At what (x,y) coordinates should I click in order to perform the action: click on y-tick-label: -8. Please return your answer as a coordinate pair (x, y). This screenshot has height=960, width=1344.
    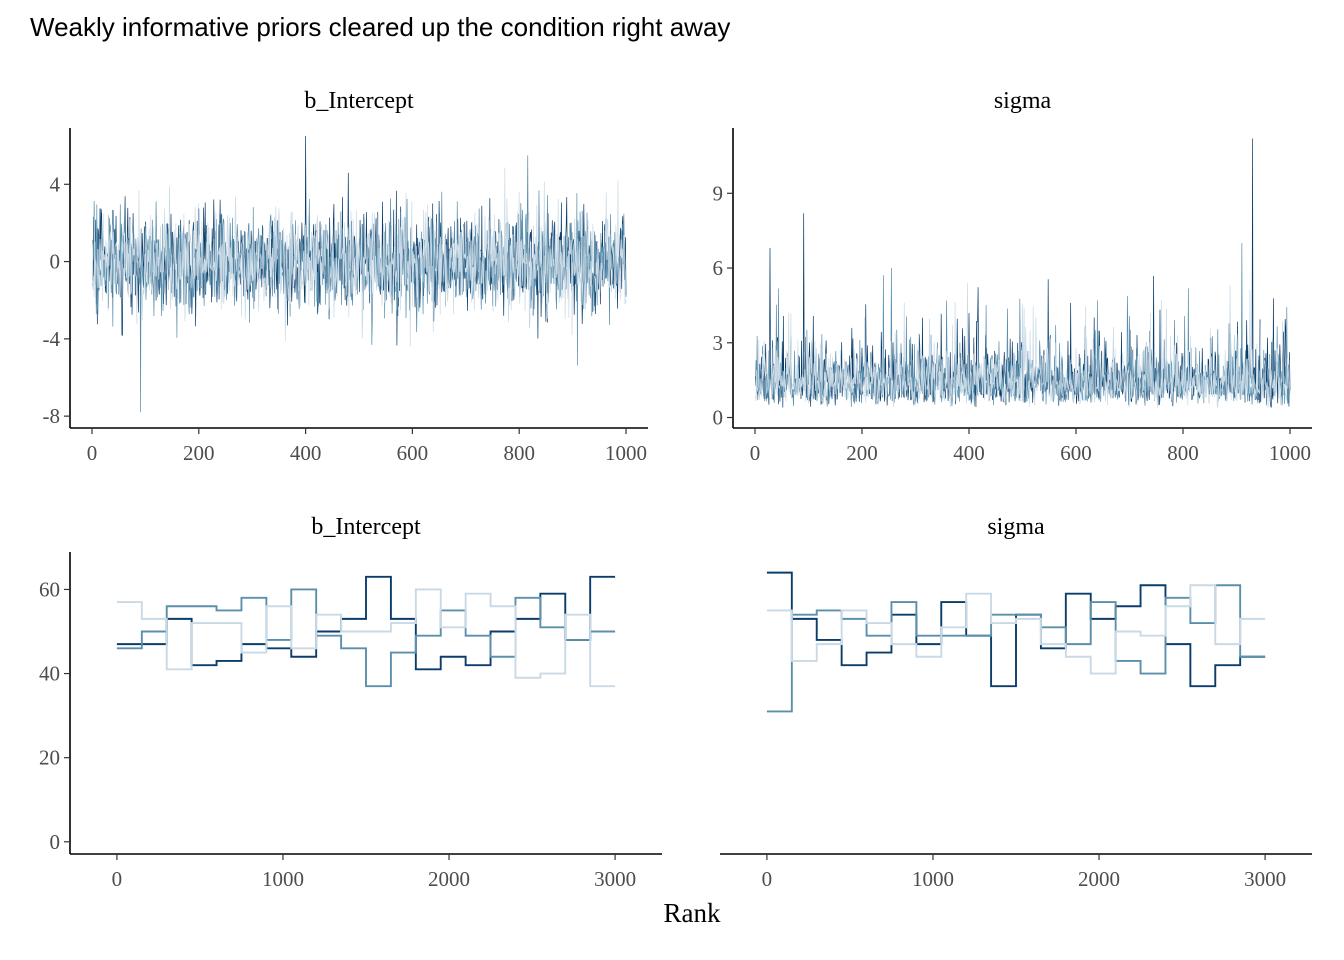
    Looking at the image, I should click on (52, 416).